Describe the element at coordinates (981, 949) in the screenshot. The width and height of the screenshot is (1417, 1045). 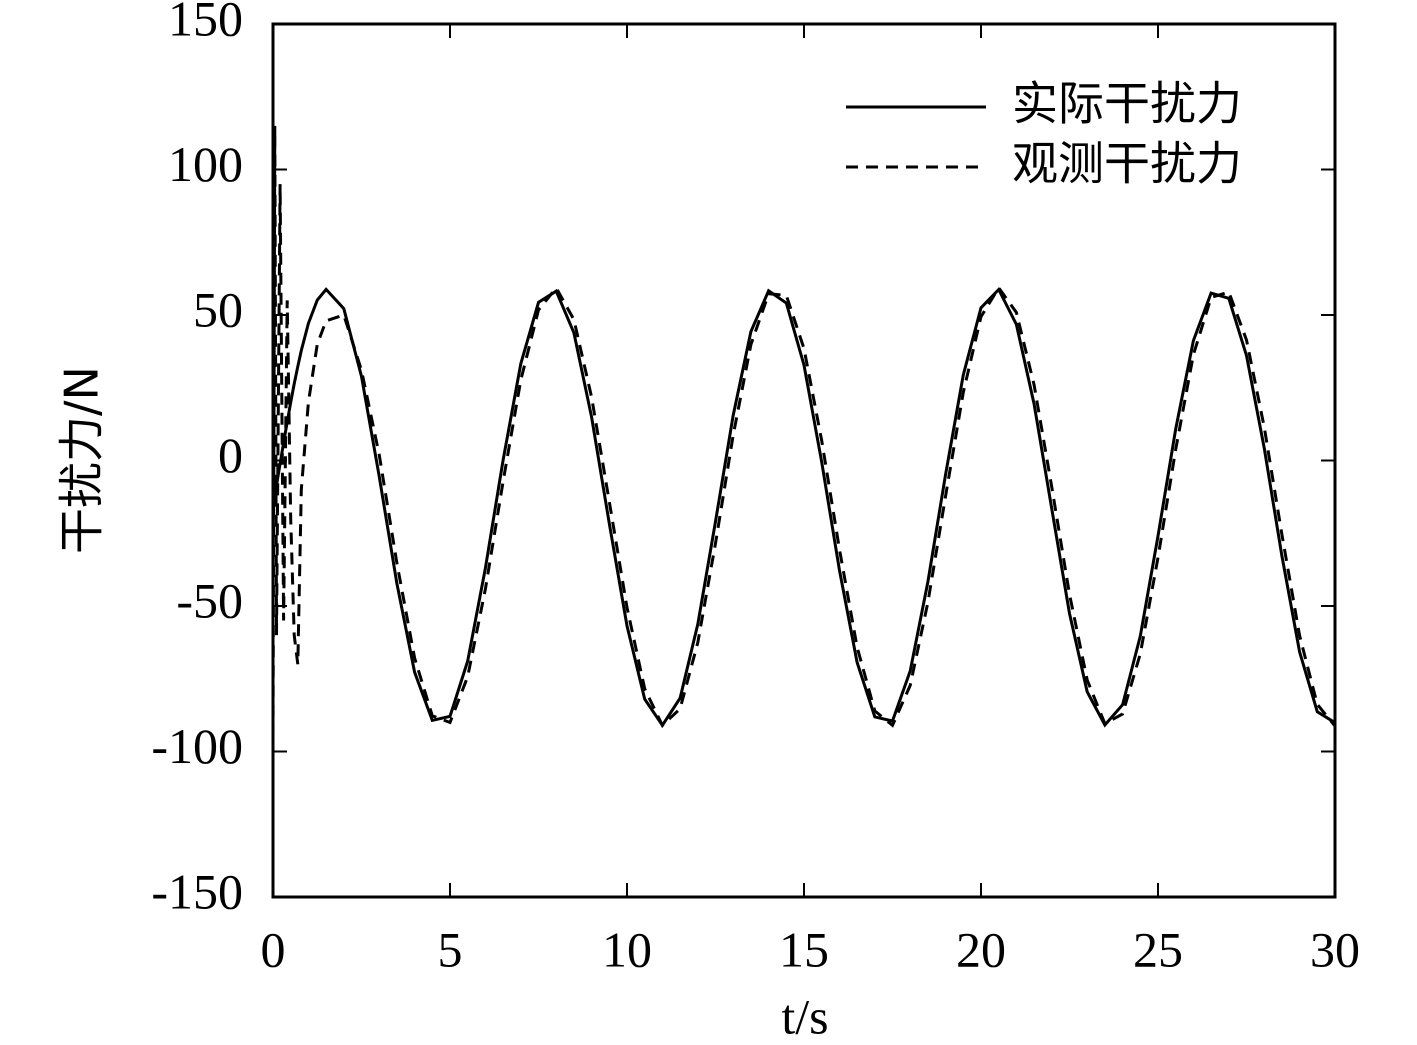
I see `x-tick-label: 20` at that location.